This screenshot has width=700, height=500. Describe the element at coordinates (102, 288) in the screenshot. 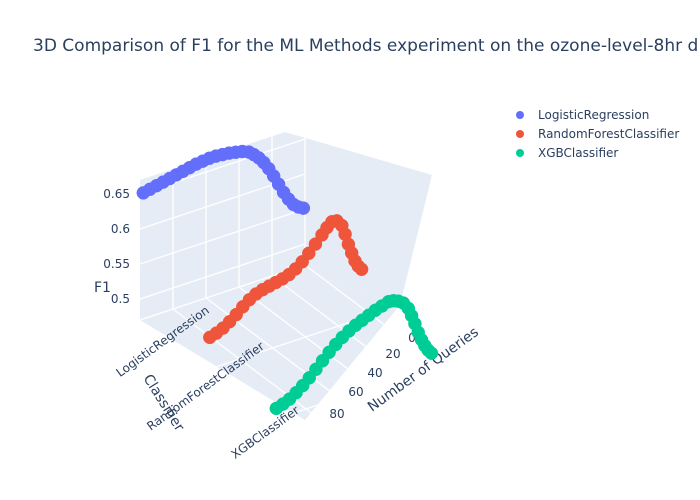

I see `z-axis-title: F1` at that location.